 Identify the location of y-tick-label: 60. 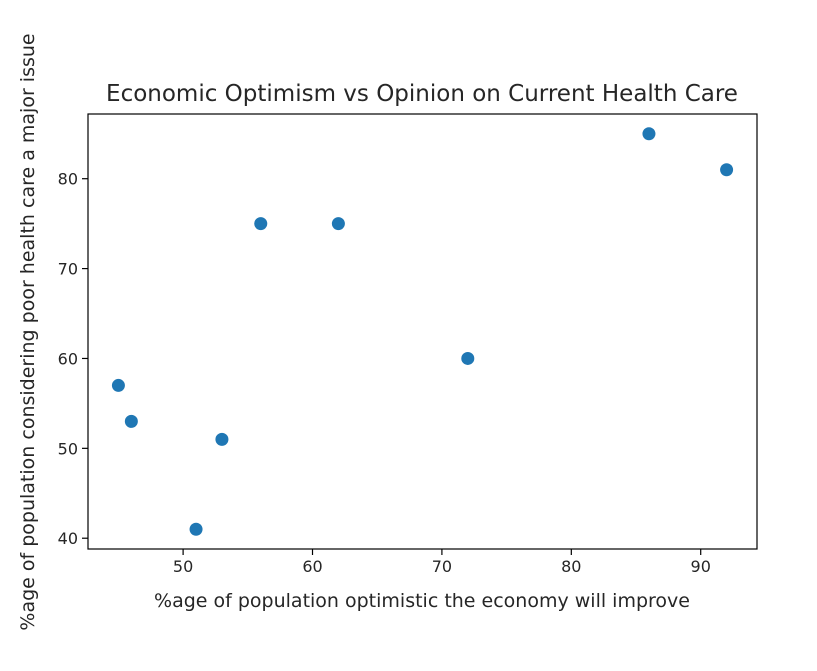
(68, 358).